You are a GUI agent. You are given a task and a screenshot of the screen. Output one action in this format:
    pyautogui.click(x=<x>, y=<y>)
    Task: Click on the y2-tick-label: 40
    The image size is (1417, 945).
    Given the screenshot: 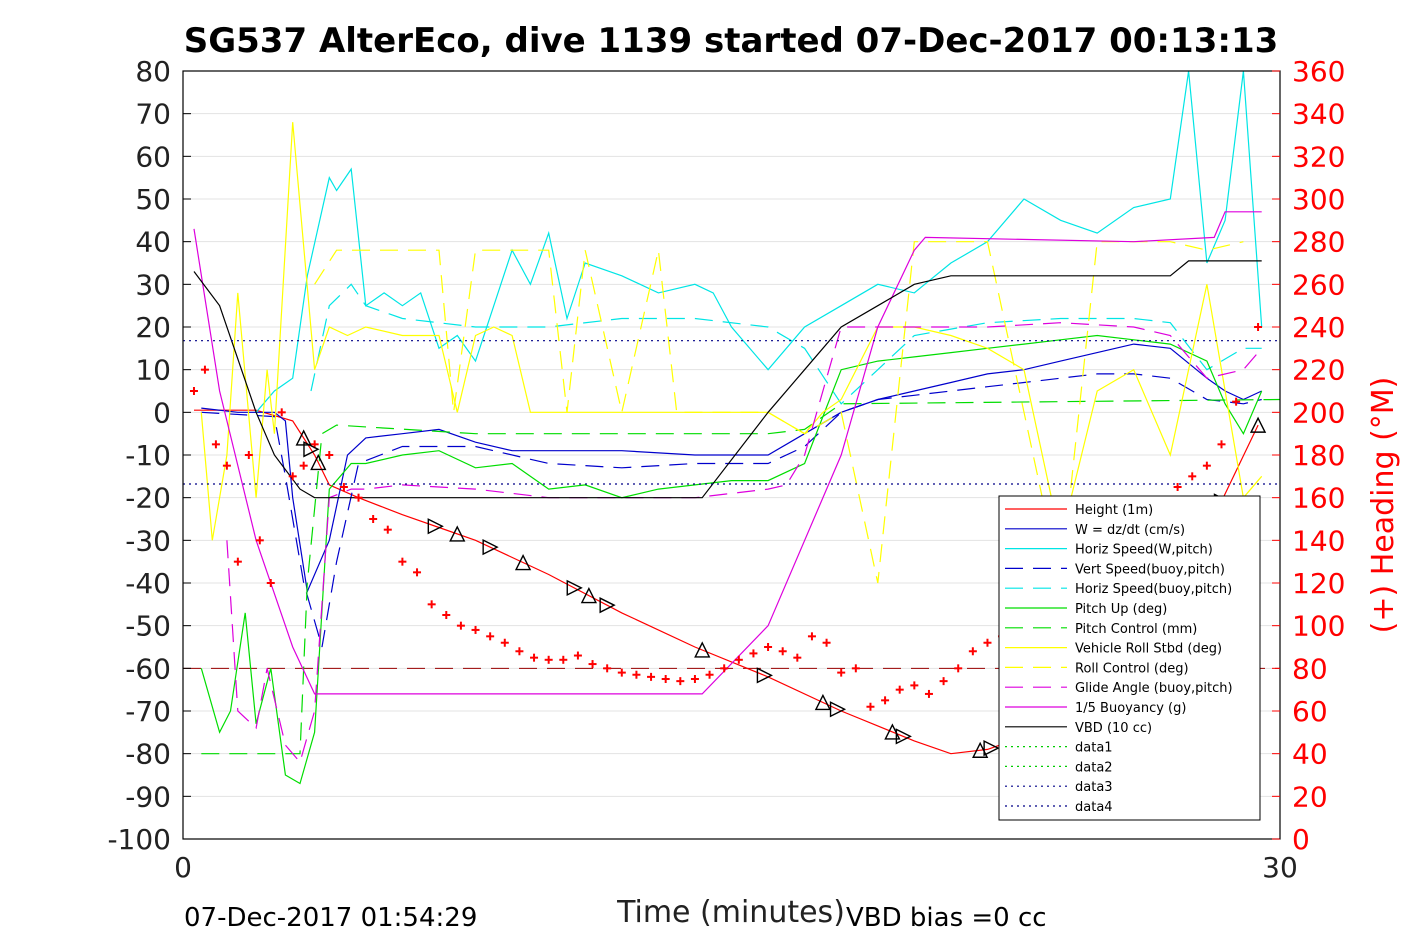 What is the action you would take?
    pyautogui.click(x=1310, y=754)
    